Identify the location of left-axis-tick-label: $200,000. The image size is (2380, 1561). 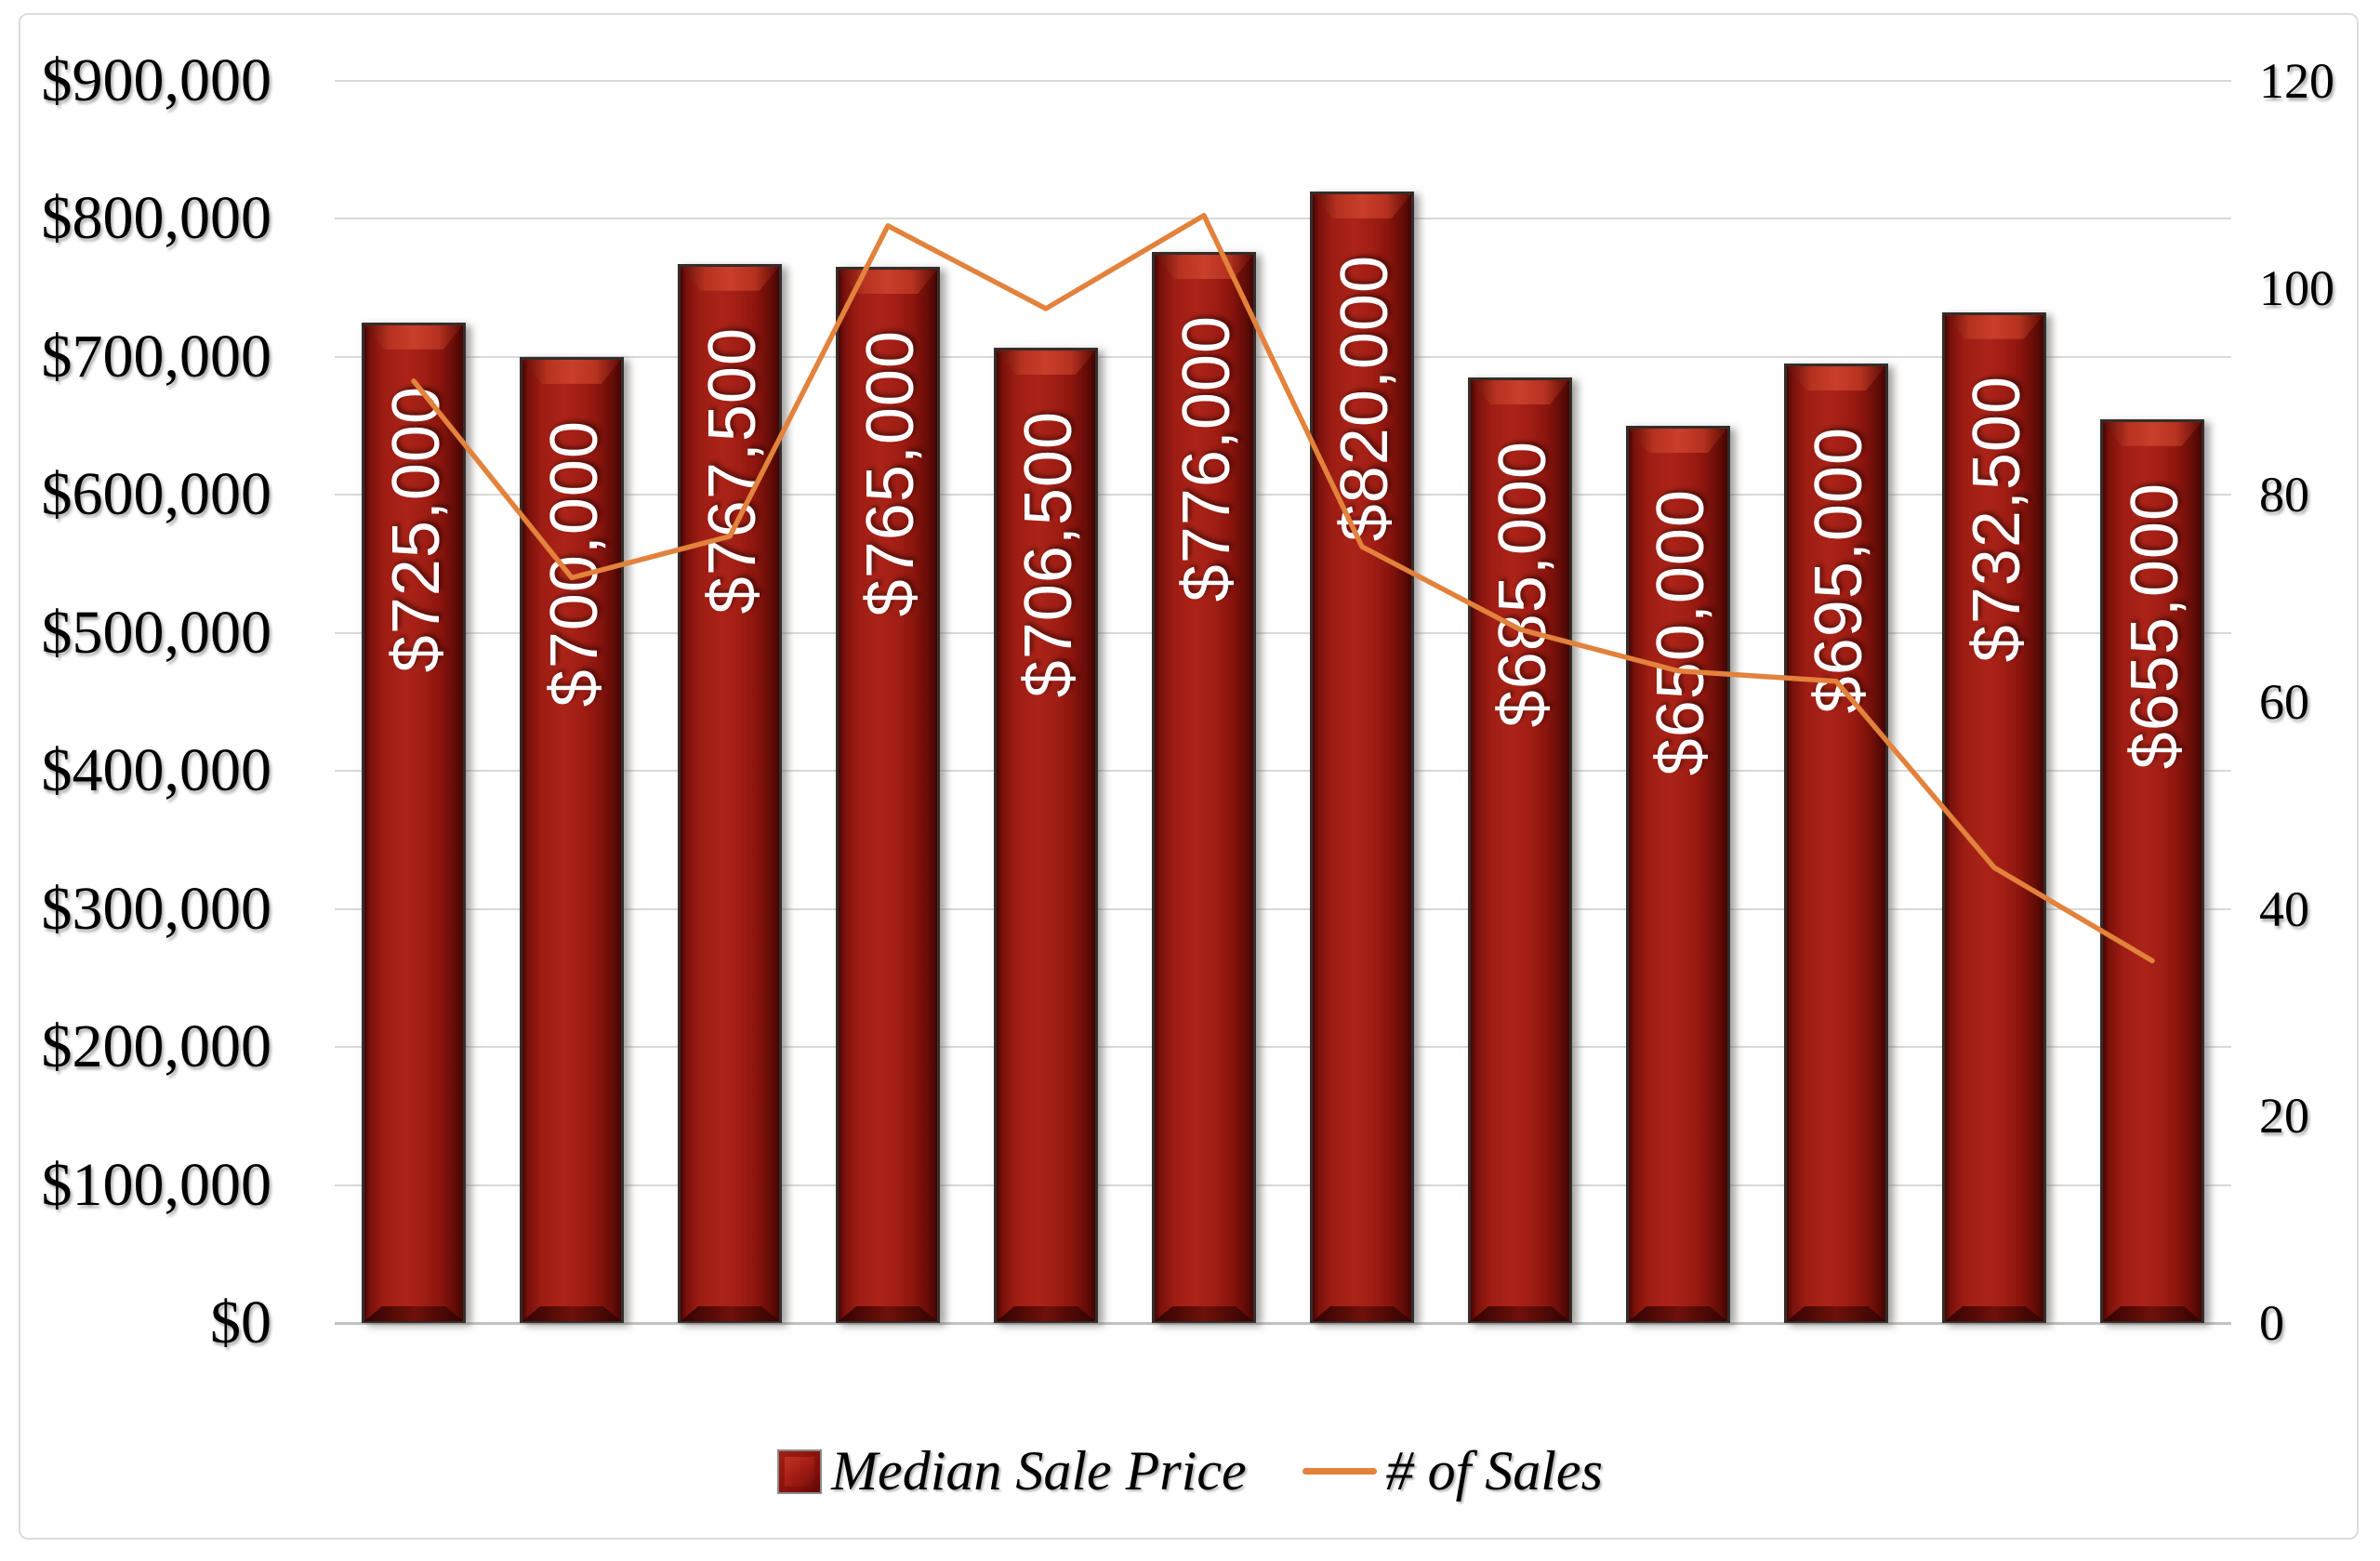
(156, 1046).